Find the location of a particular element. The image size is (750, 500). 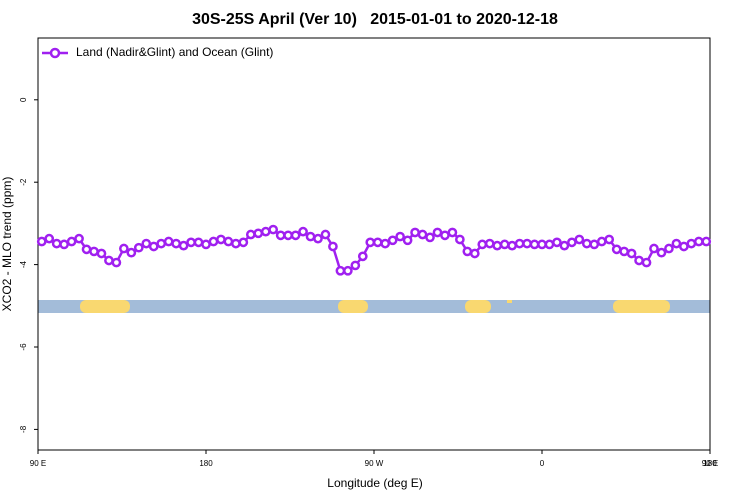

y-tick-label: -4 is located at coordinates (23, 264).